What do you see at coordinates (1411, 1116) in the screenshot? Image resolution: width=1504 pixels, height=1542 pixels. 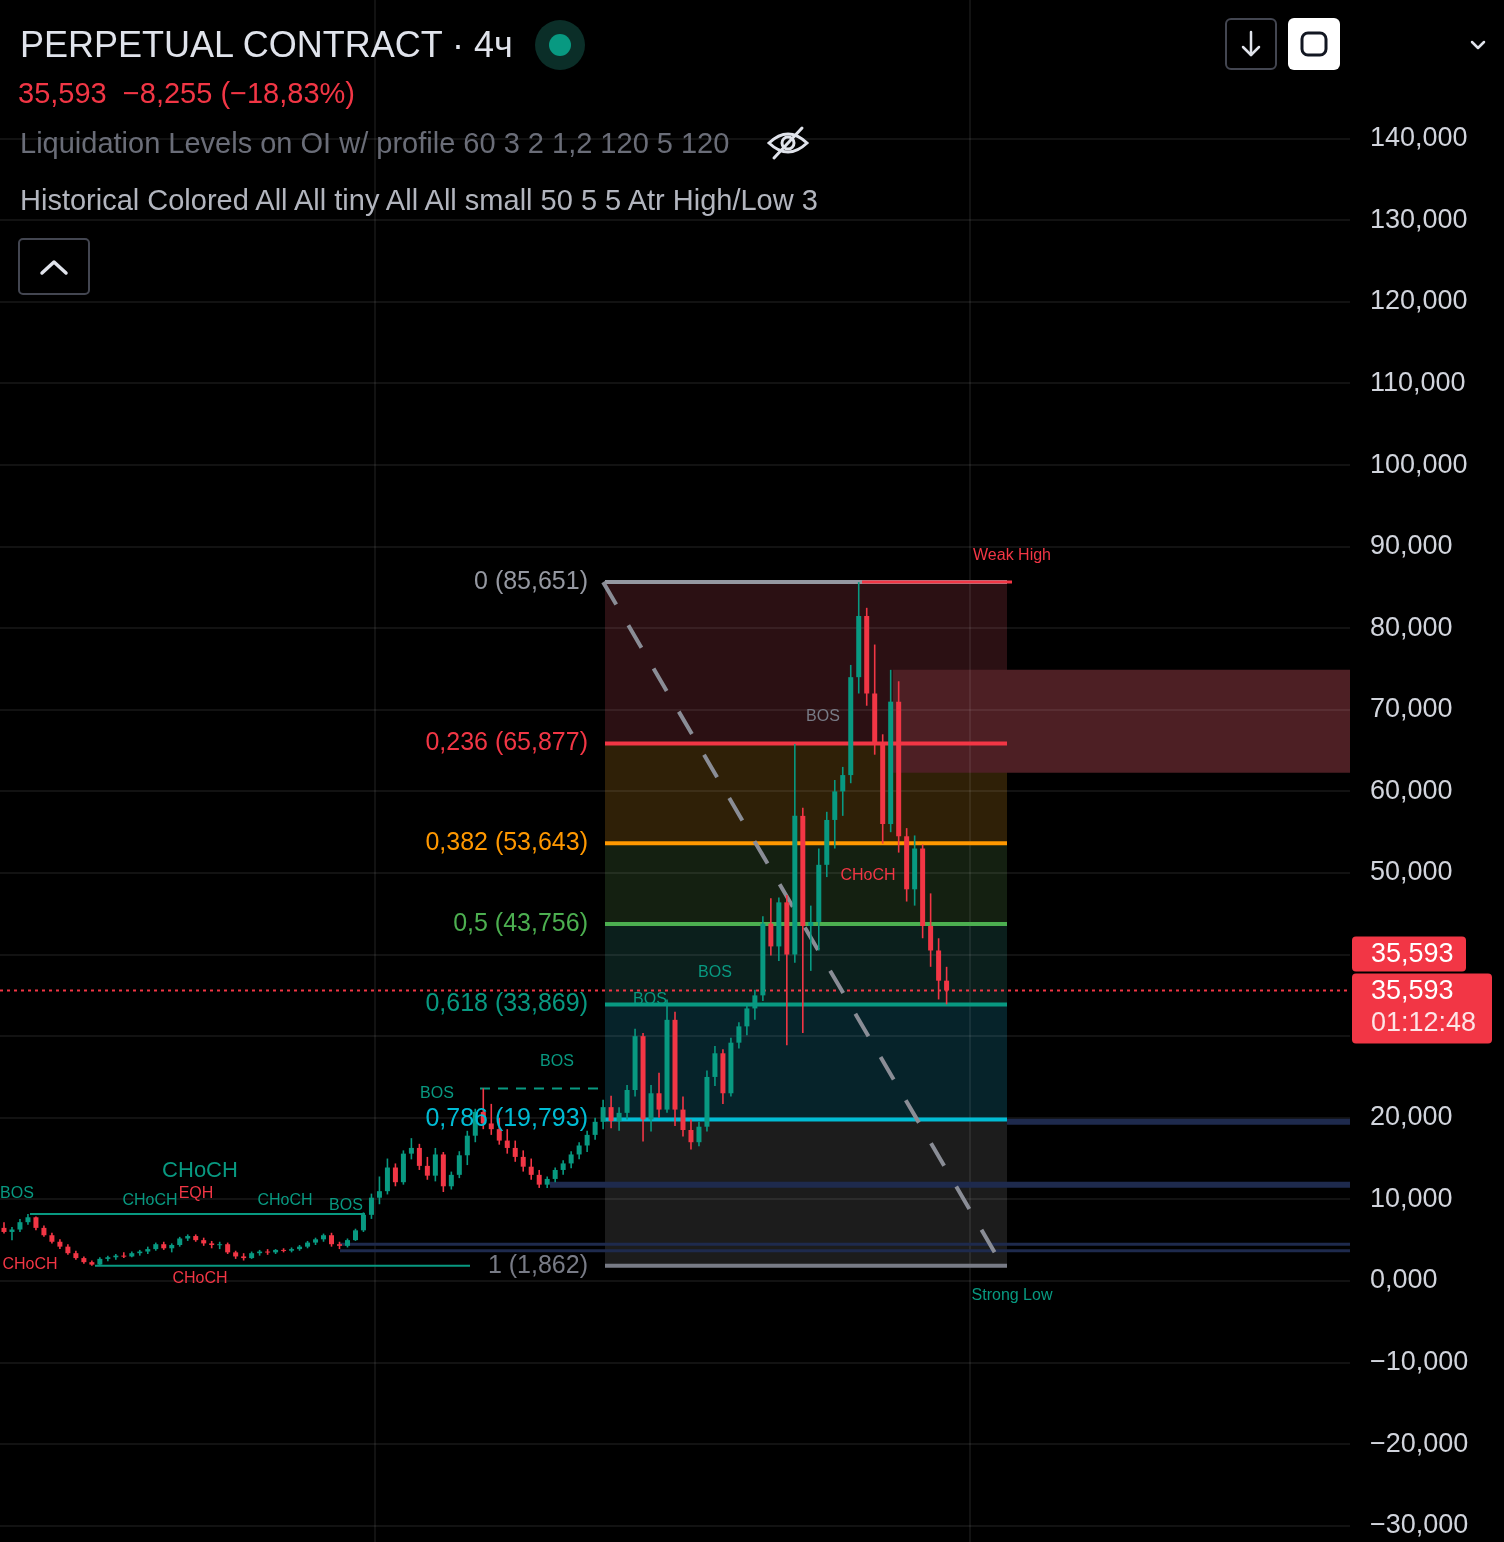 I see `y-tick-label: 20,000` at bounding box center [1411, 1116].